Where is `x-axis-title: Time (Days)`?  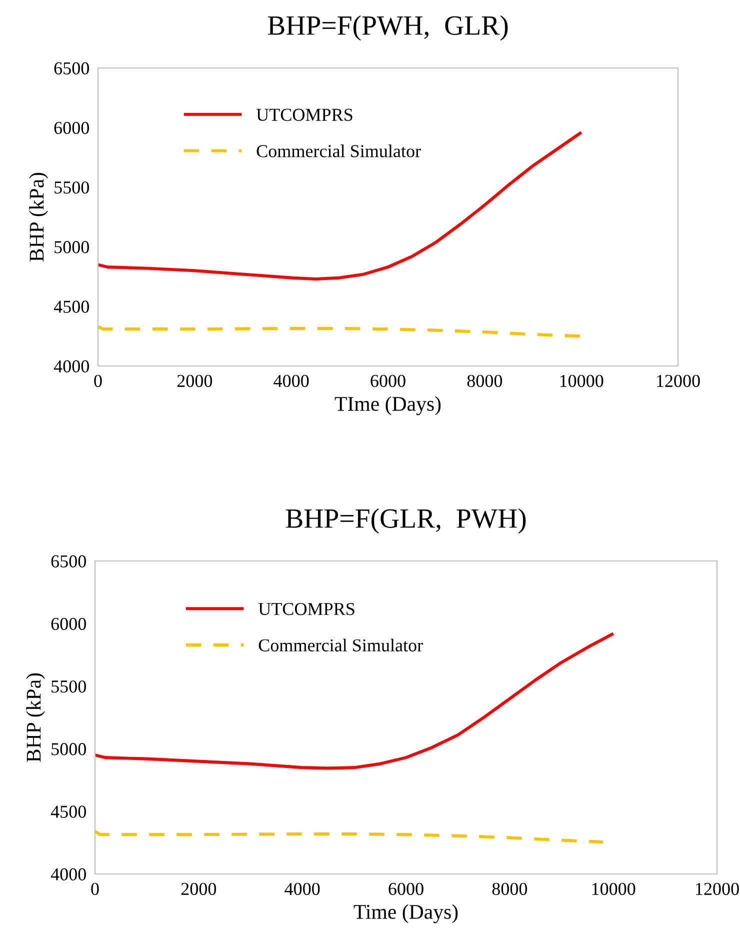
x-axis-title: Time (Days) is located at coordinates (406, 914).